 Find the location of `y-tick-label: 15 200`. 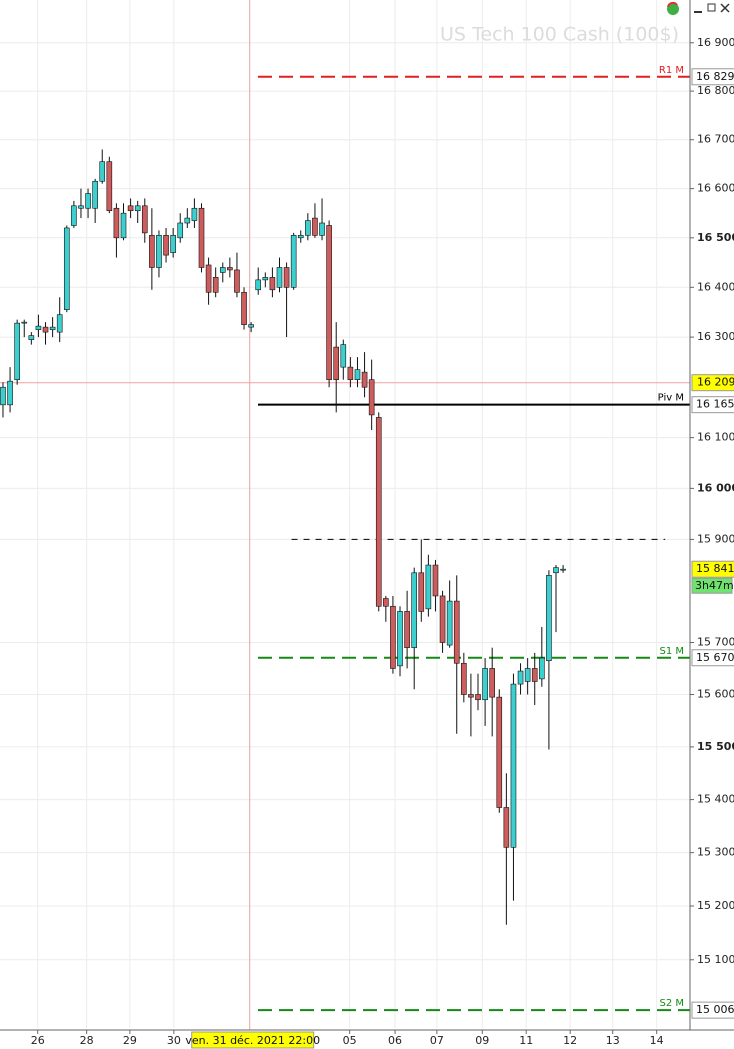

y-tick-label: 15 200 is located at coordinates (715, 905).